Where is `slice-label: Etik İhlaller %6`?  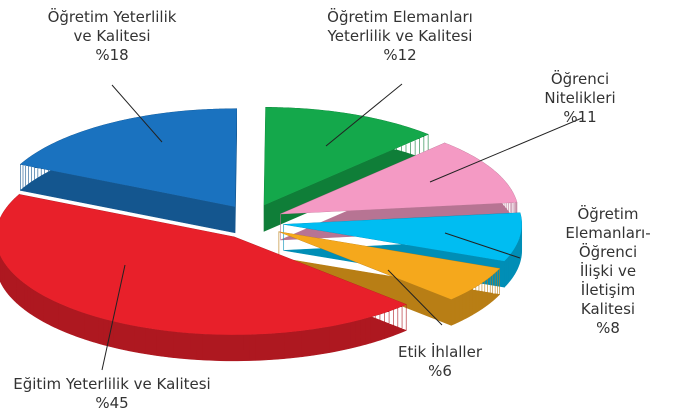
slice-label: Etik İhlaller %6 is located at coordinates (440, 362).